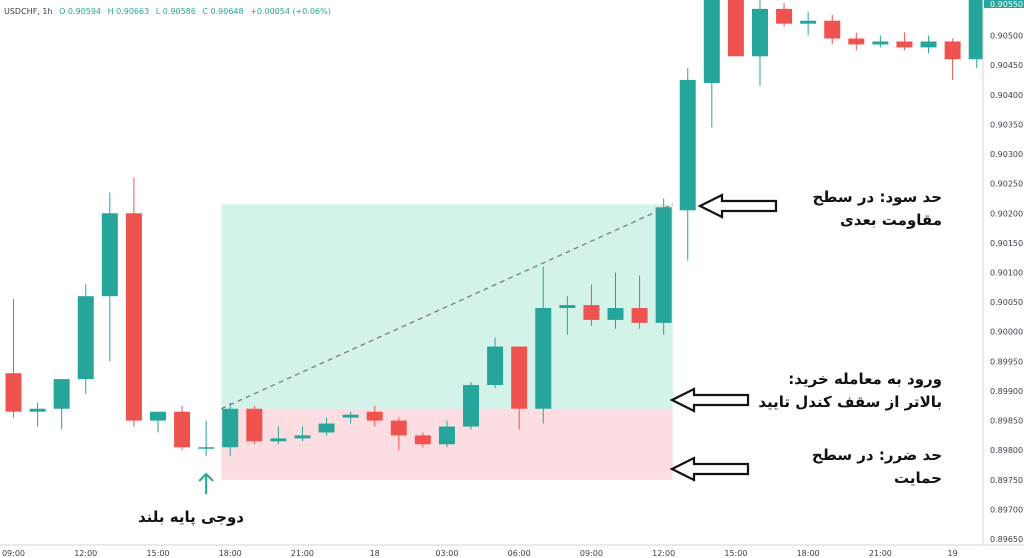 This screenshot has height=558, width=1024. Describe the element at coordinates (850, 402) in the screenshot. I see `entry-line-2: بالاتر از سقف کندل تایید` at that location.